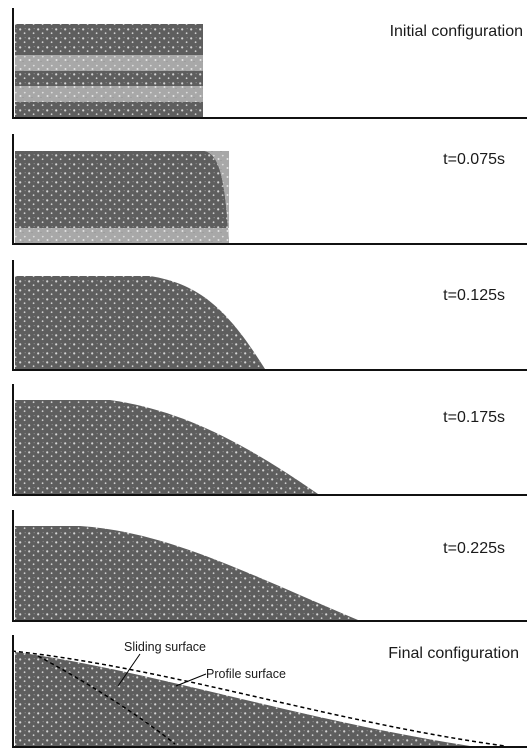  Describe the element at coordinates (269, 315) in the screenshot. I see `panel-t0125: t=0.125s` at that location.